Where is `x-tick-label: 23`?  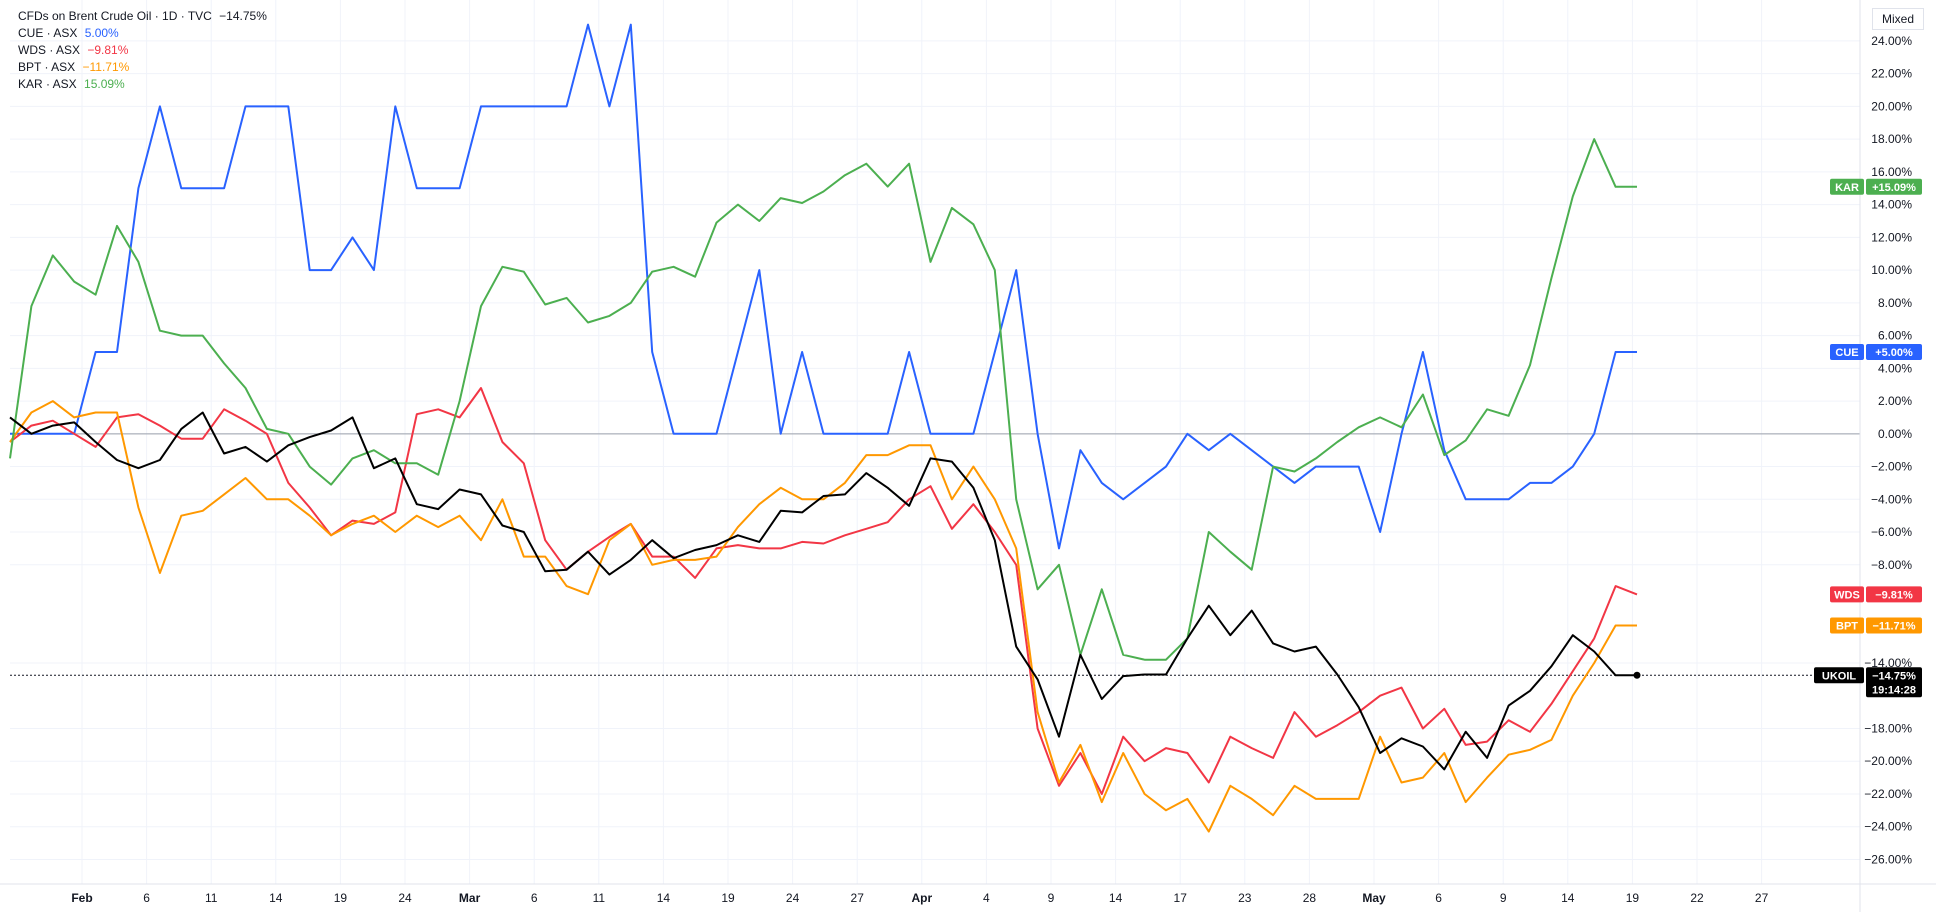 x-tick-label: 23 is located at coordinates (1245, 898).